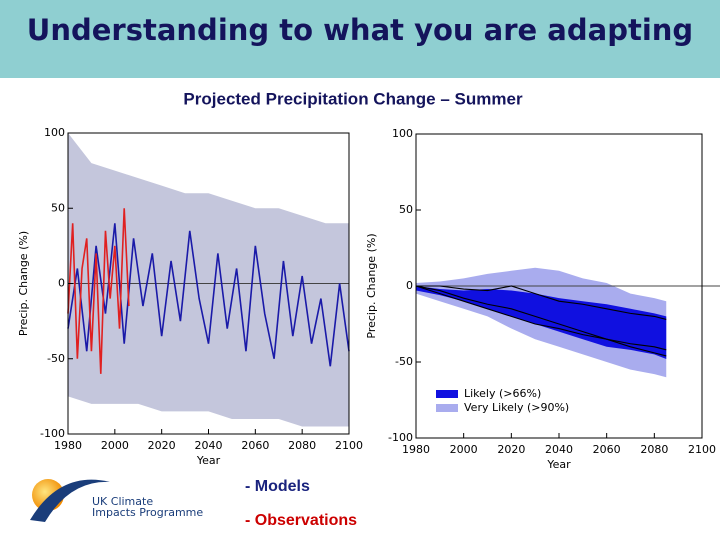  Describe the element at coordinates (360, 30) in the screenshot. I see `slide-title: Understanding to what you are adapting` at that location.